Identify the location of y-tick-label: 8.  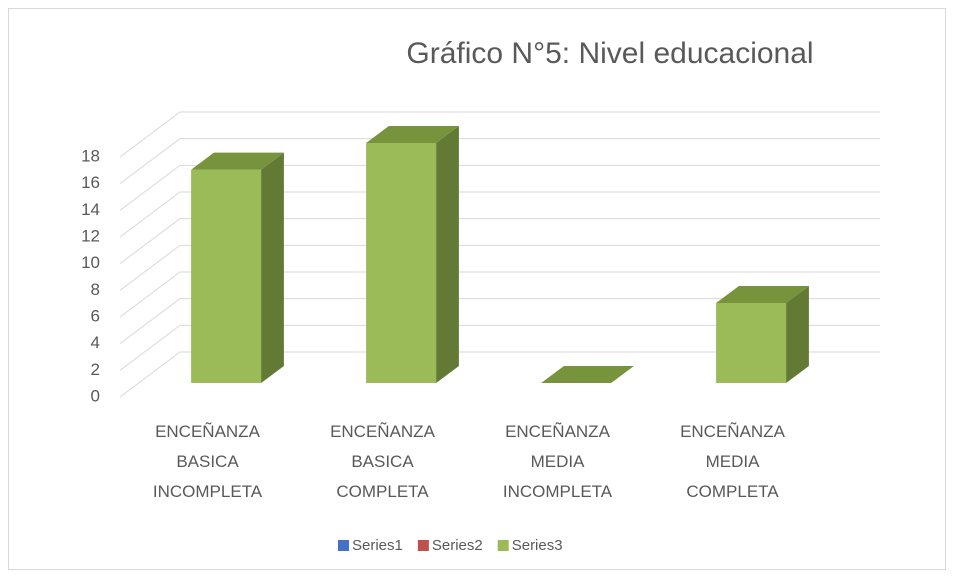
(95, 289).